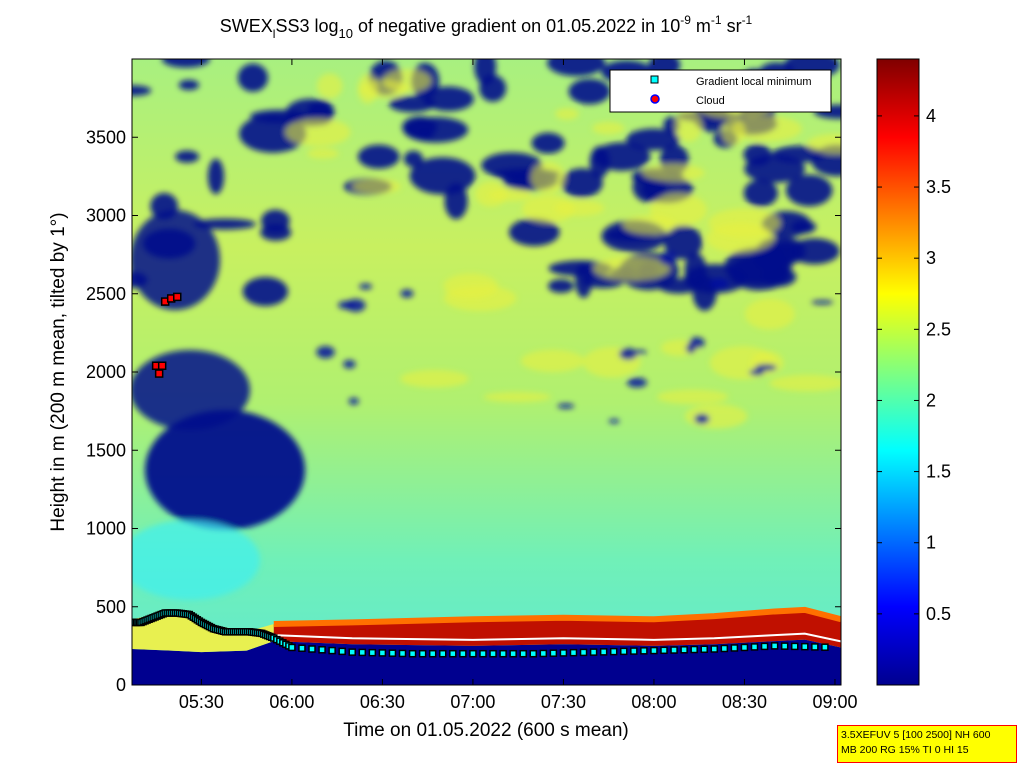  Describe the element at coordinates (480, 633) in the screenshot. I see `gradient-min-series` at that location.